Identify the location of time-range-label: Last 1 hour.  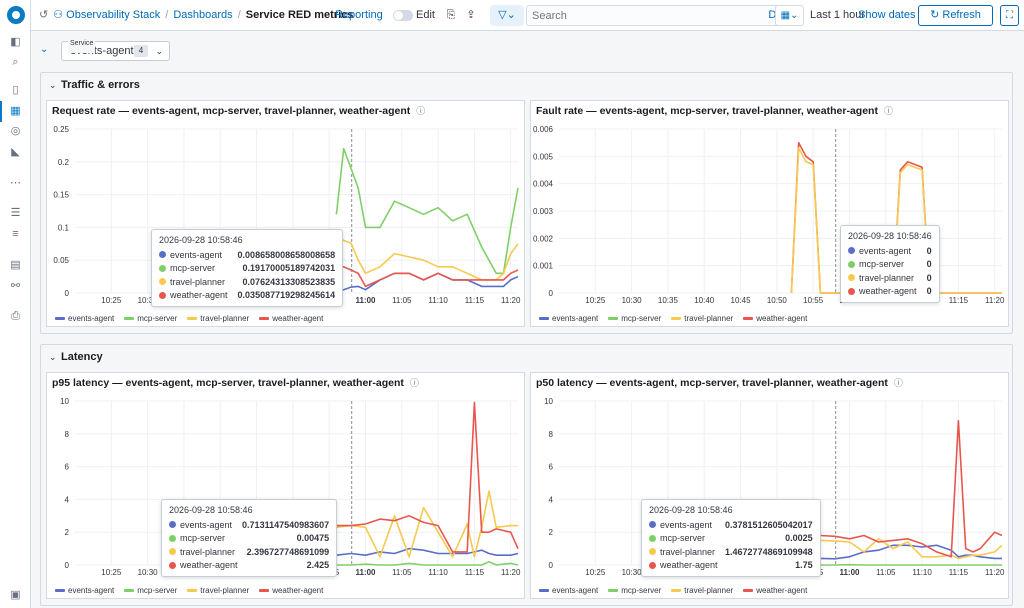
(838, 15).